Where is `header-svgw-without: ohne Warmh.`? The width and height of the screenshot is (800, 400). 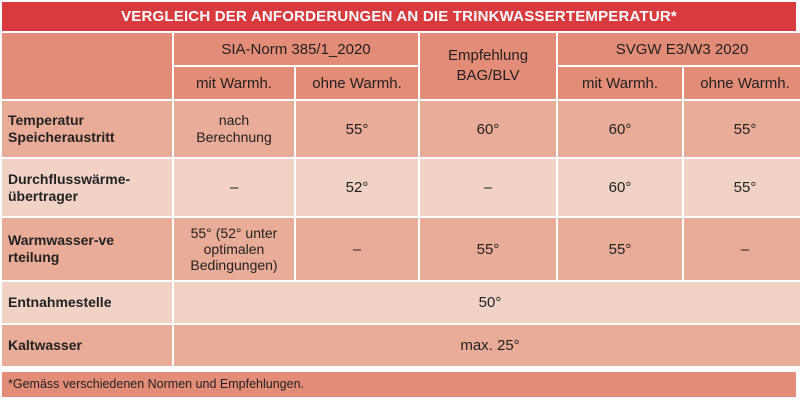
header-svgw-without: ohne Warmh. is located at coordinates (742, 83).